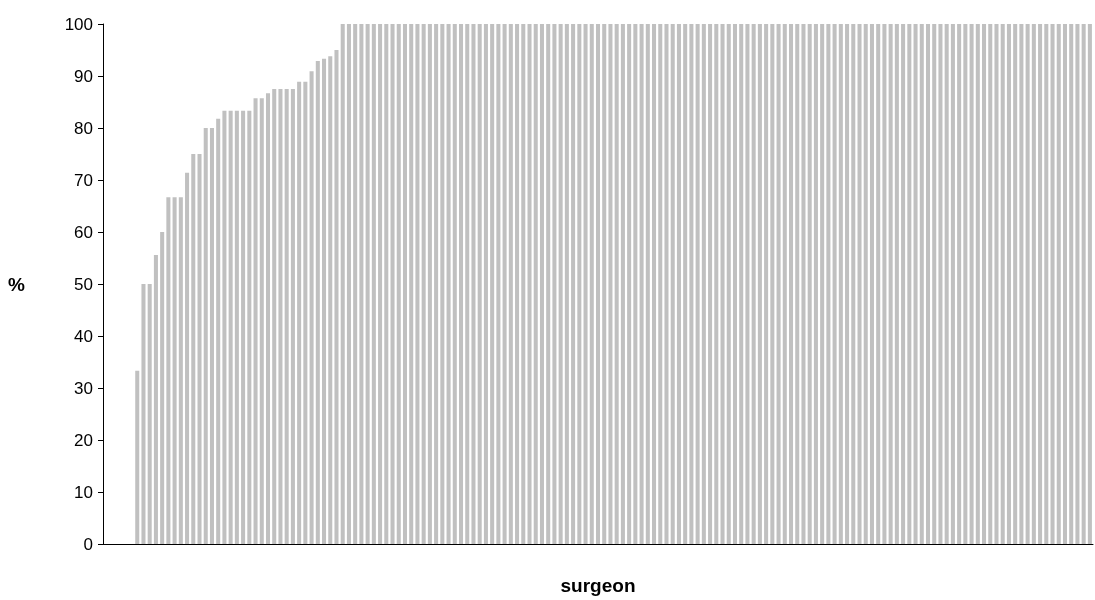  Describe the element at coordinates (83, 180) in the screenshot. I see `y-tick-label: 70` at that location.